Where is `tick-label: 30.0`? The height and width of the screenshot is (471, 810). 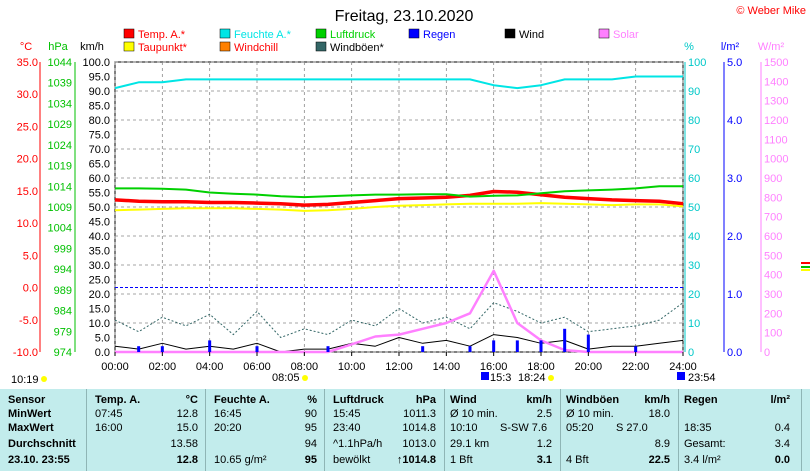
tick-label: 30.0 is located at coordinates (99, 266).